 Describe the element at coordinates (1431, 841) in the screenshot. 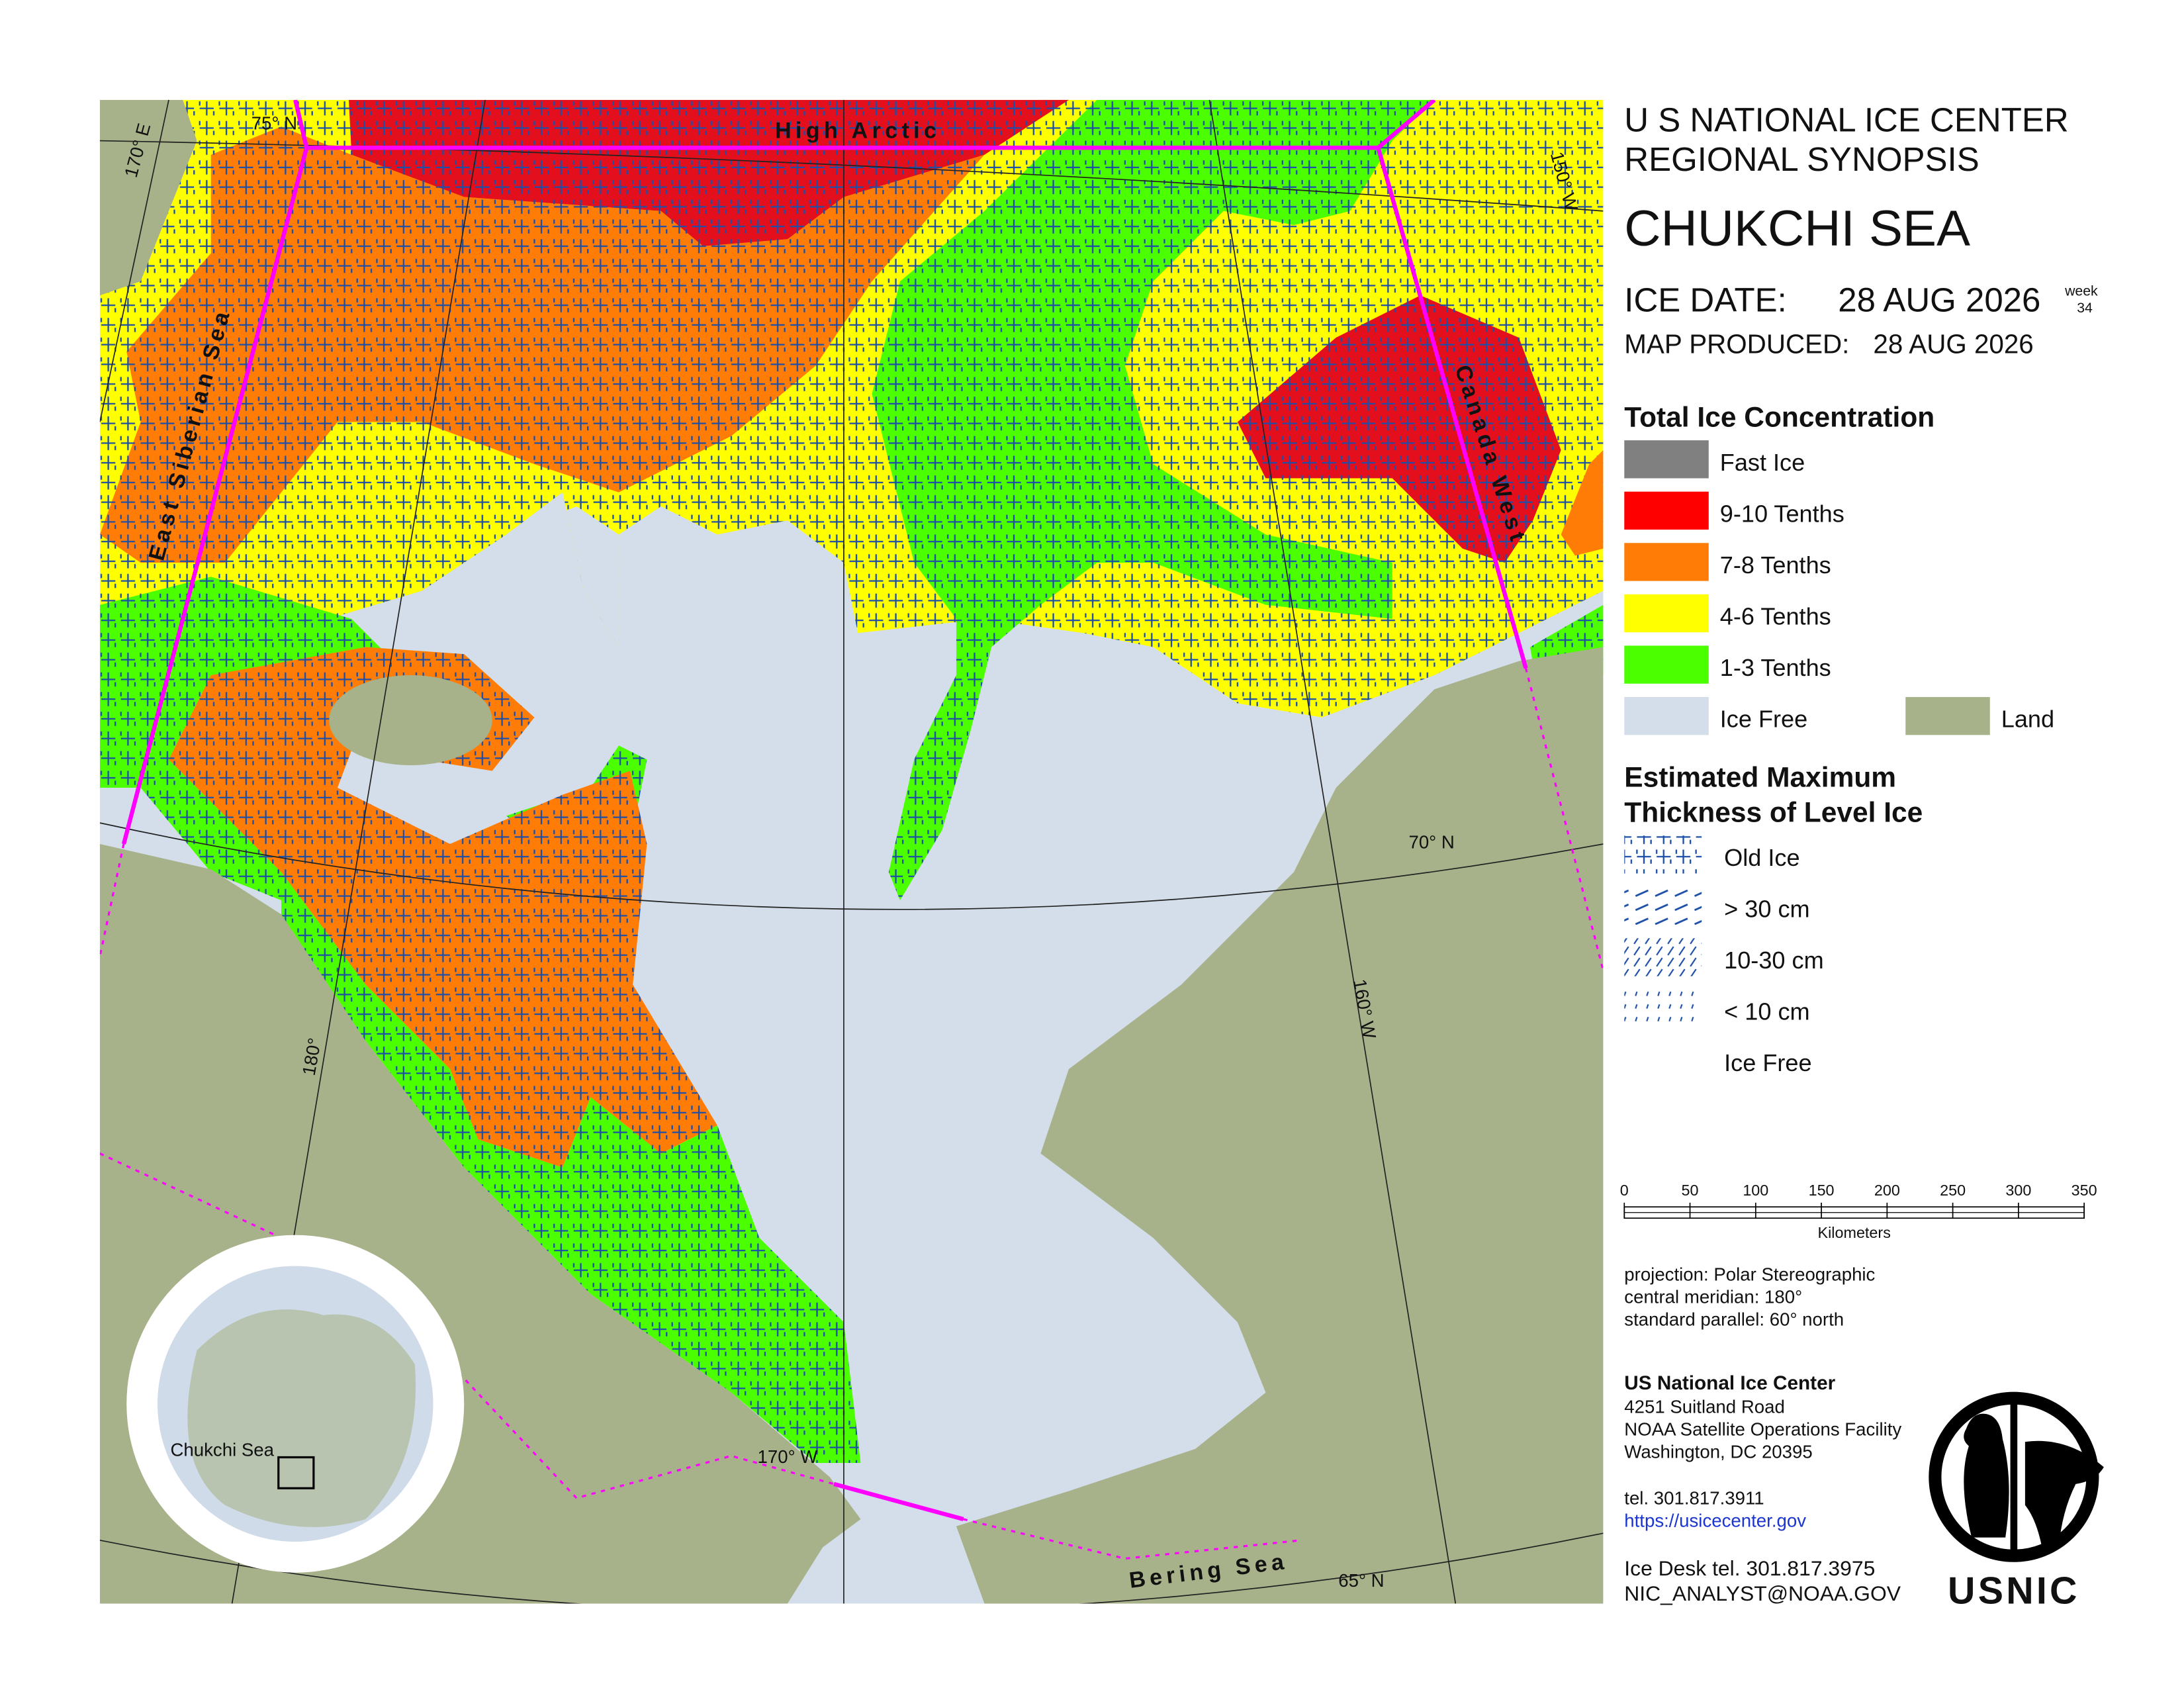

I see `graticule-label: 70° N` at that location.